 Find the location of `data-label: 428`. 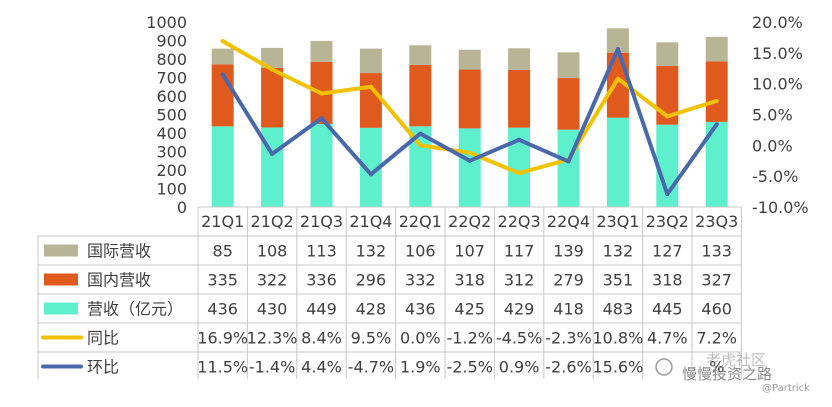

data-label: 428 is located at coordinates (371, 309).